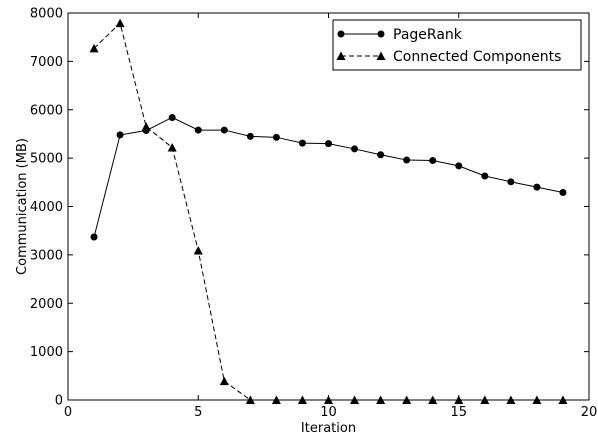  What do you see at coordinates (458, 412) in the screenshot?
I see `x-tick-label: 15` at bounding box center [458, 412].